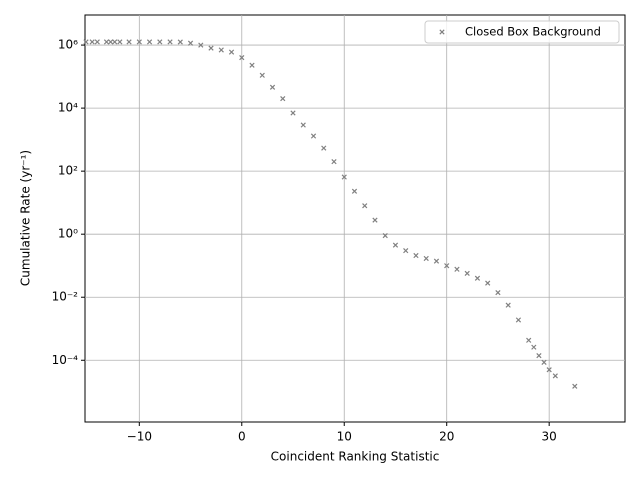 The width and height of the screenshot is (640, 484). What do you see at coordinates (65, 360) in the screenshot?
I see `y-tick-label: 10⁻⁴` at bounding box center [65, 360].